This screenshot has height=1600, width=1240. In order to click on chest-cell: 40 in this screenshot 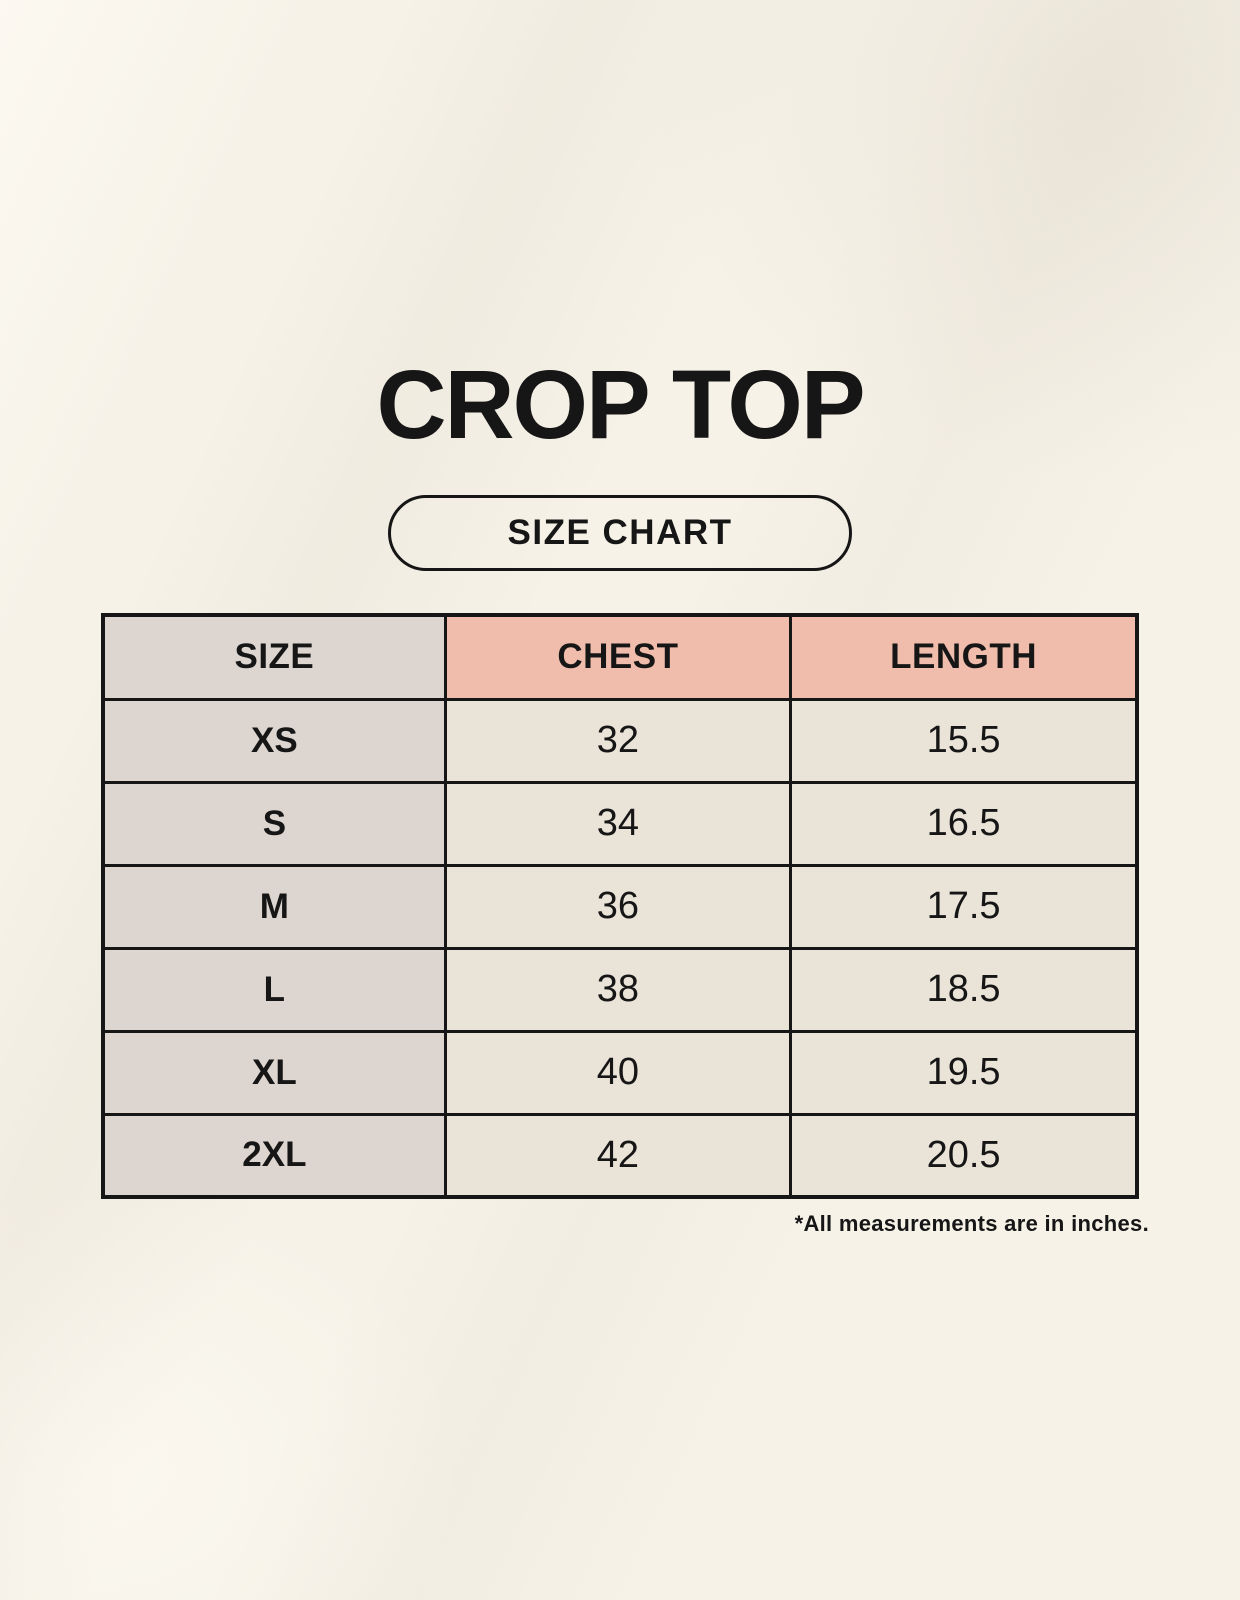, I will do `click(618, 1072)`.